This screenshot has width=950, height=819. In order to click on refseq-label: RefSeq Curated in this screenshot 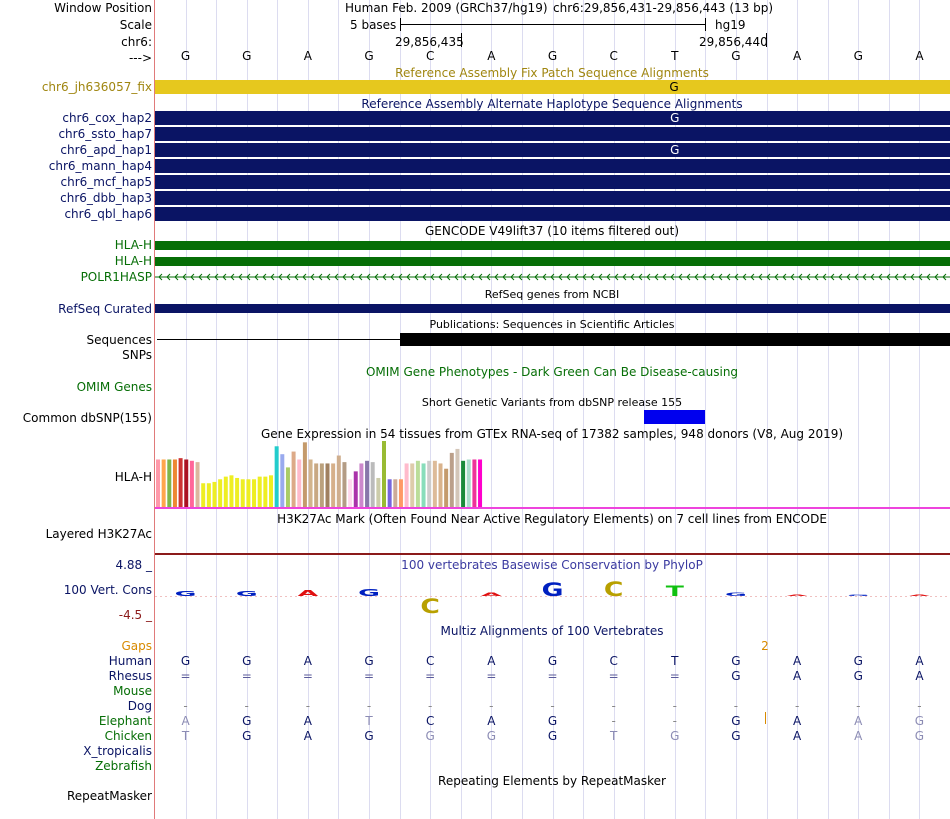, I will do `click(105, 309)`.